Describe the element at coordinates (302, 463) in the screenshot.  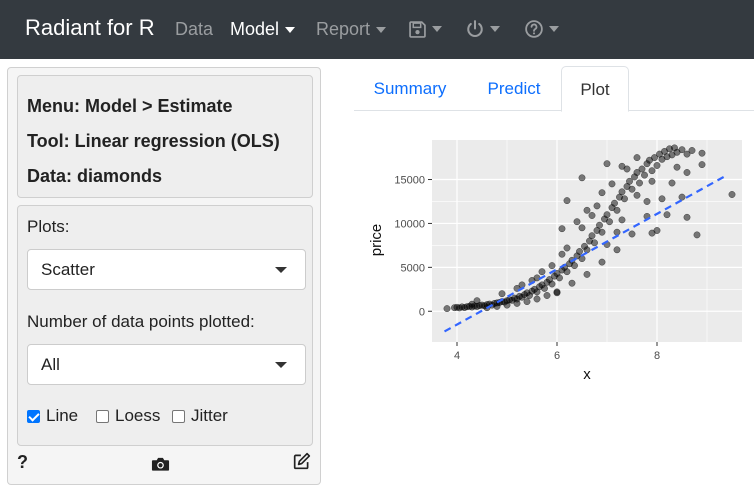
I see `edit-report-button` at that location.